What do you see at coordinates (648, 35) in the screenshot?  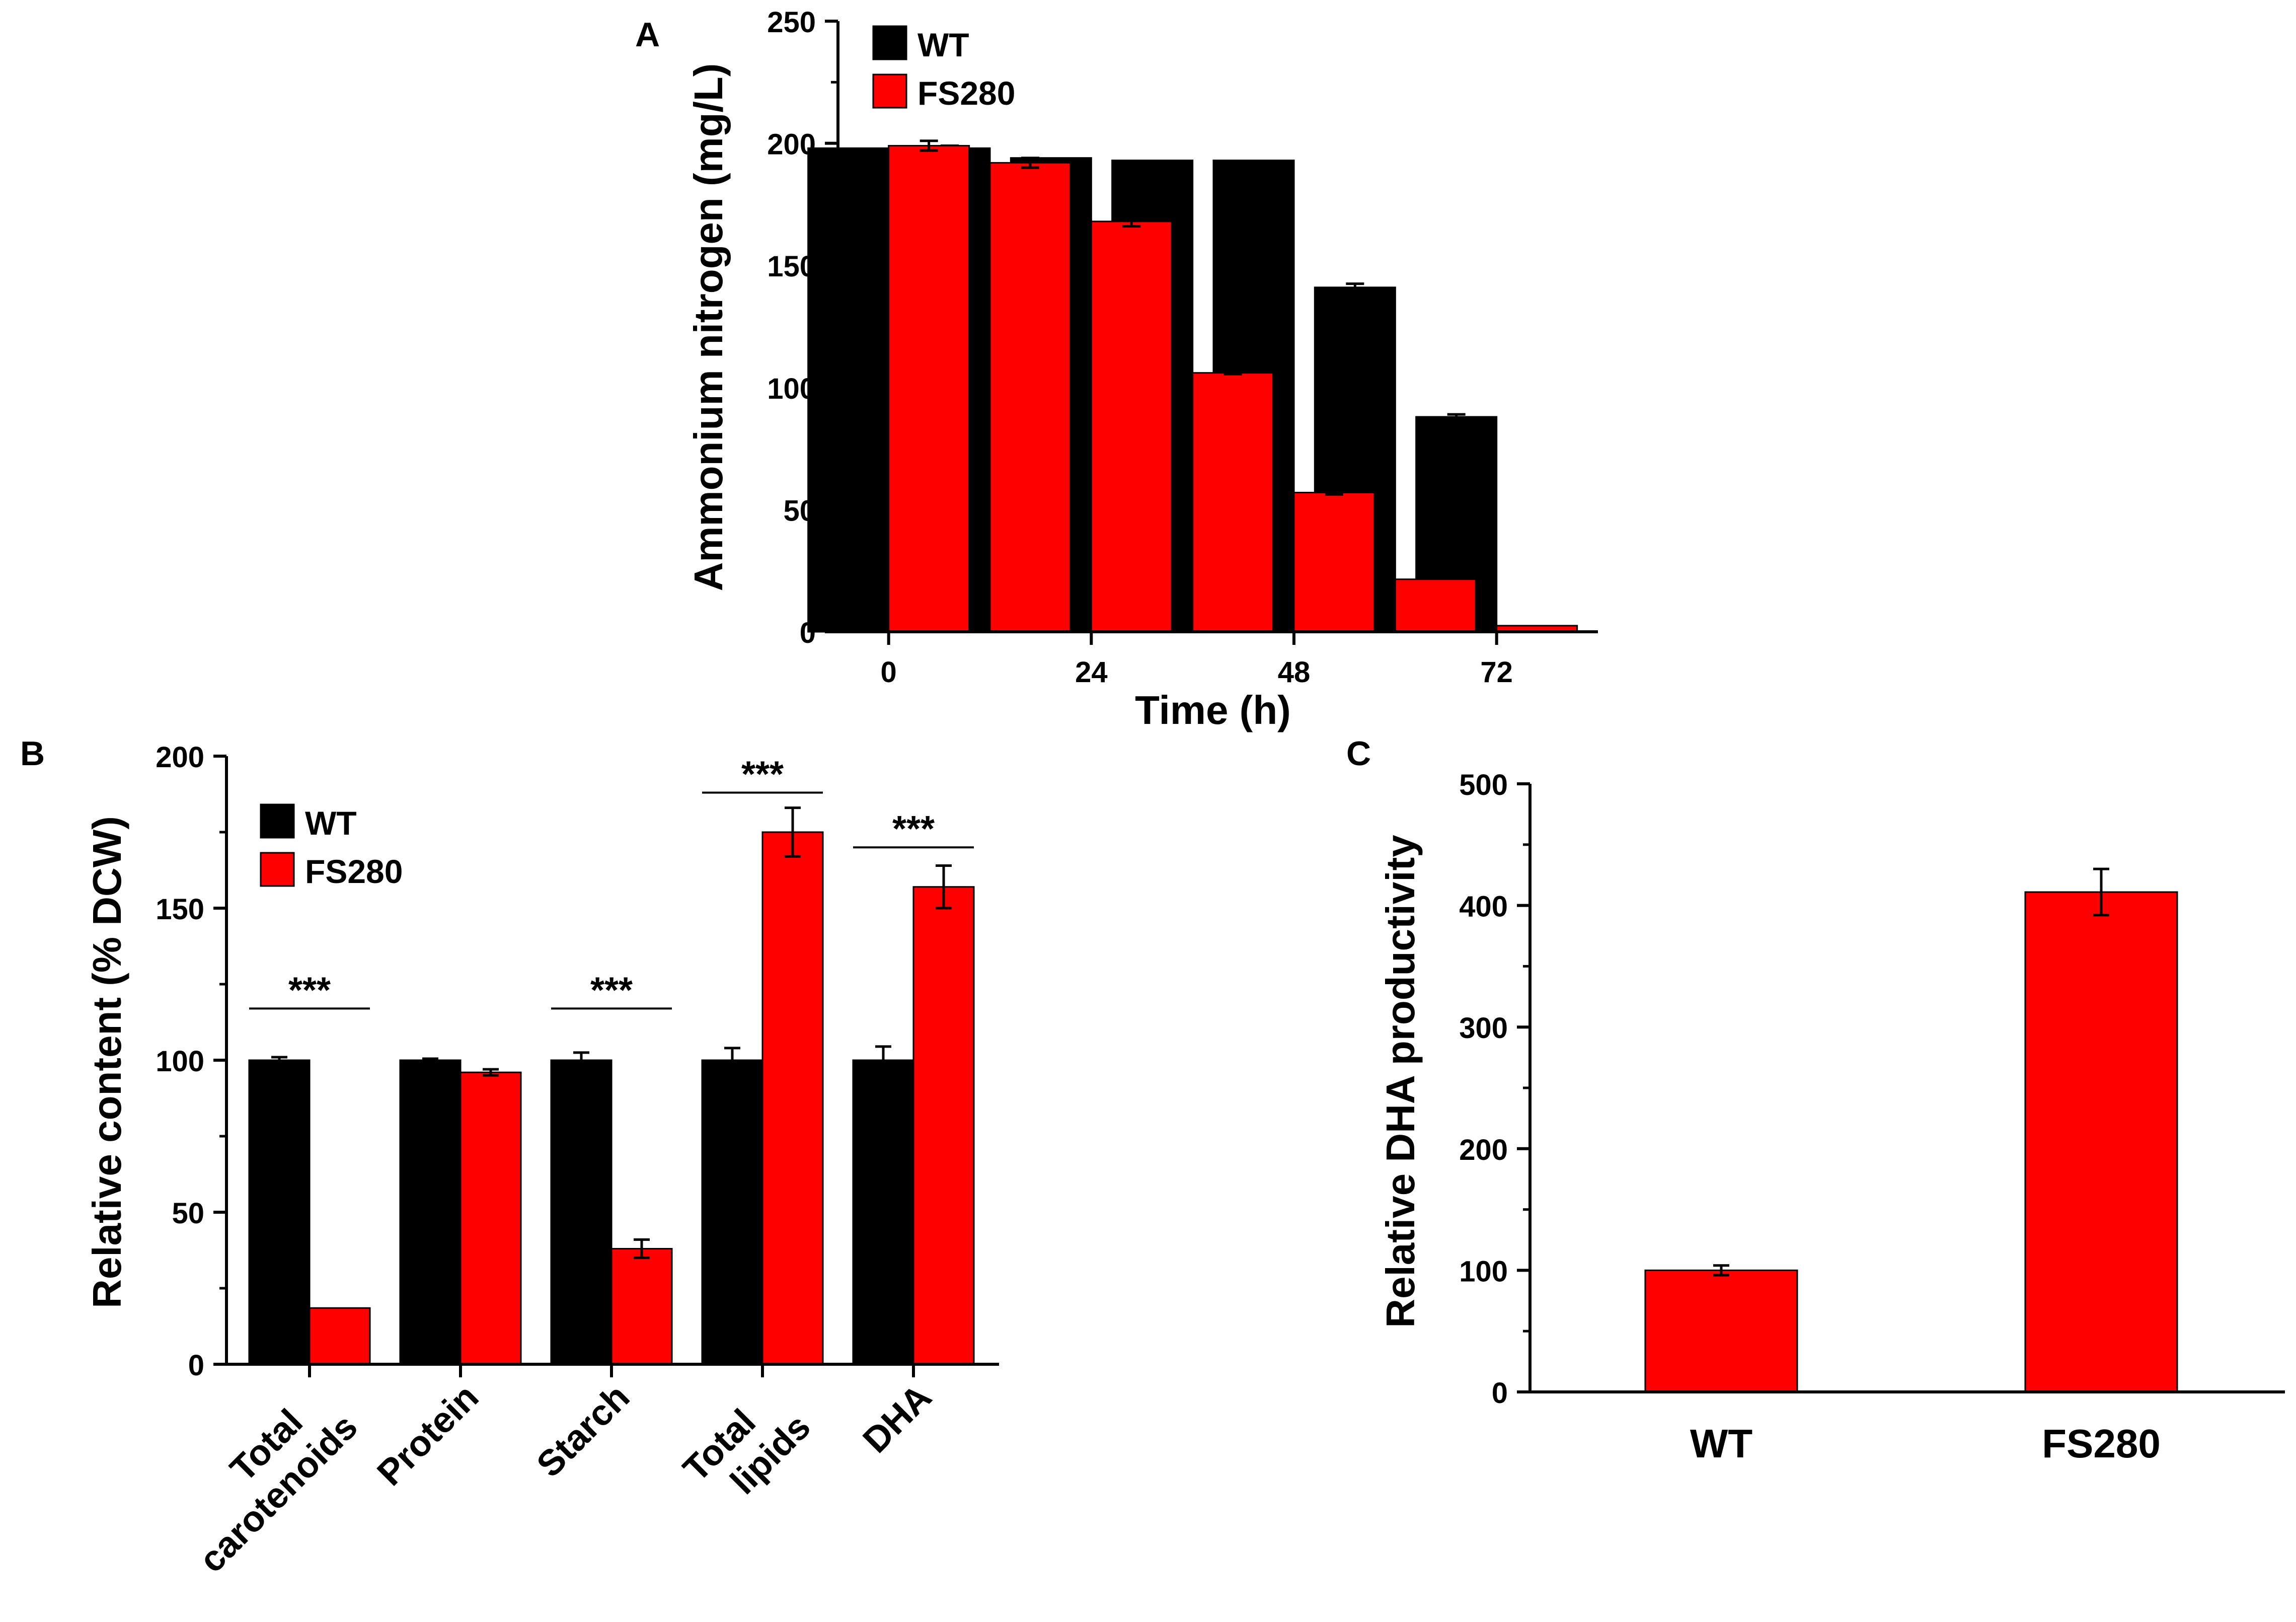 I see `panel-label-a: A` at bounding box center [648, 35].